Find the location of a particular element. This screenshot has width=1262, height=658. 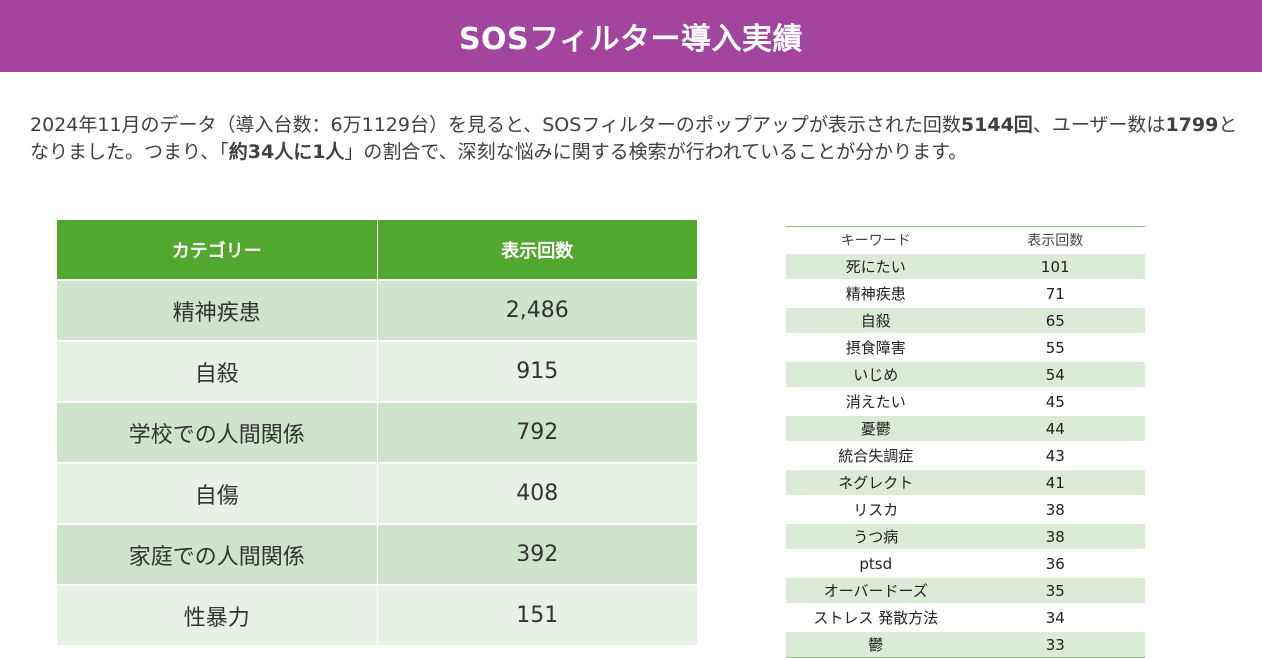

count-column-header: 表示回数 is located at coordinates (537, 250).